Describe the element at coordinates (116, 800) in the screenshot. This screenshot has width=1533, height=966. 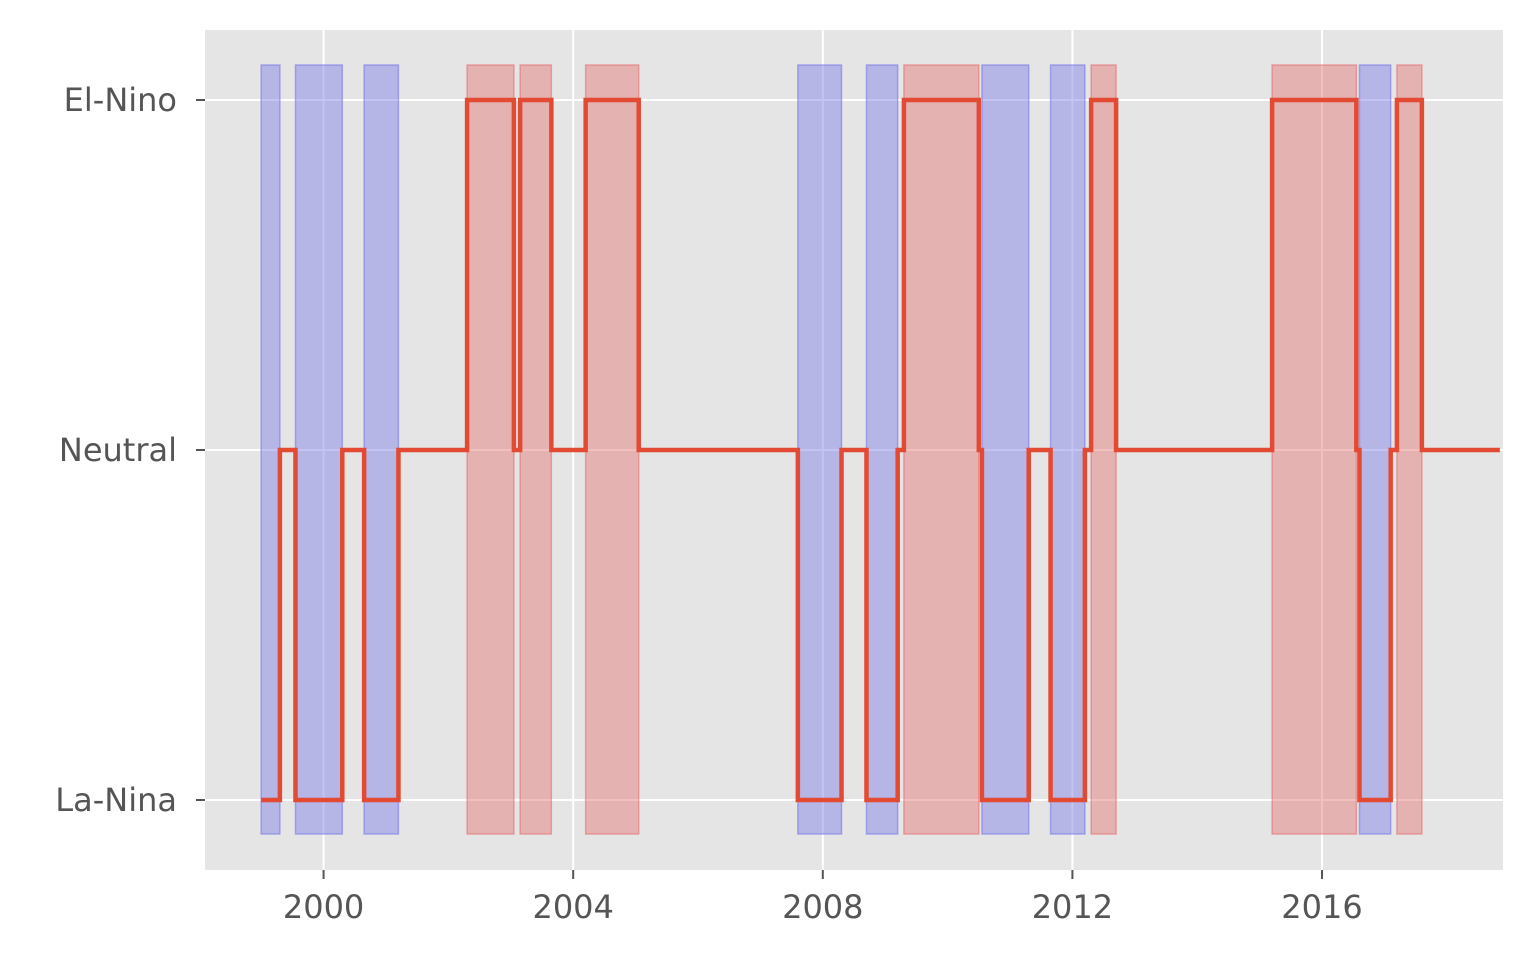
I see `y-tick-label: La-Nina` at that location.